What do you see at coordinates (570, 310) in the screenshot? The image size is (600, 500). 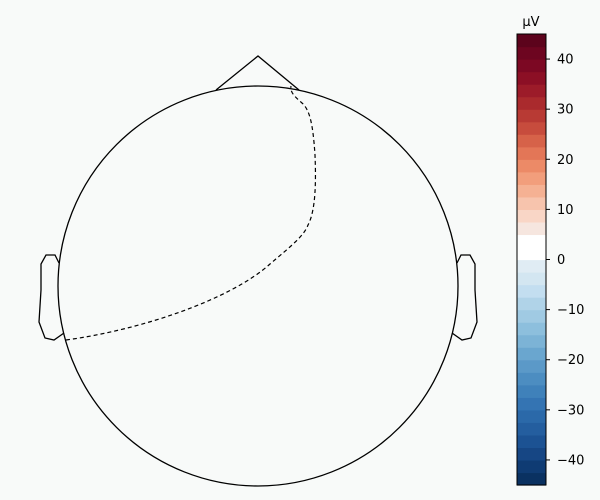 I see `colorbar-tick-label: −10` at bounding box center [570, 310].